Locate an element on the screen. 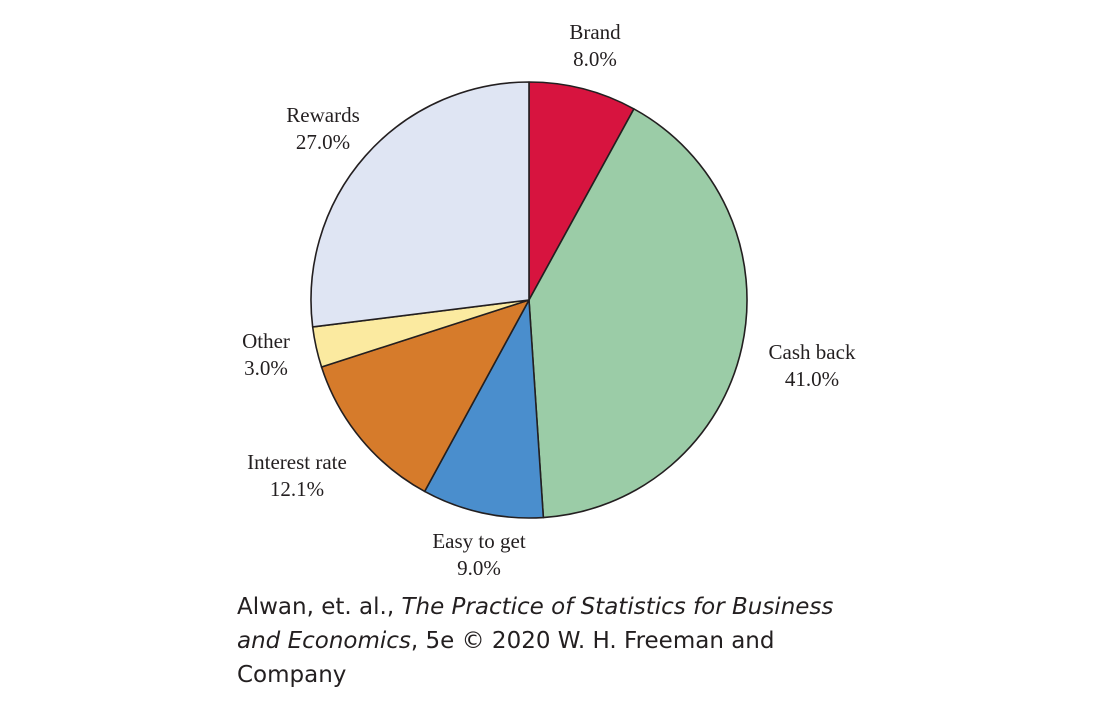  pie-slice-interest-rate is located at coordinates (425, 396).